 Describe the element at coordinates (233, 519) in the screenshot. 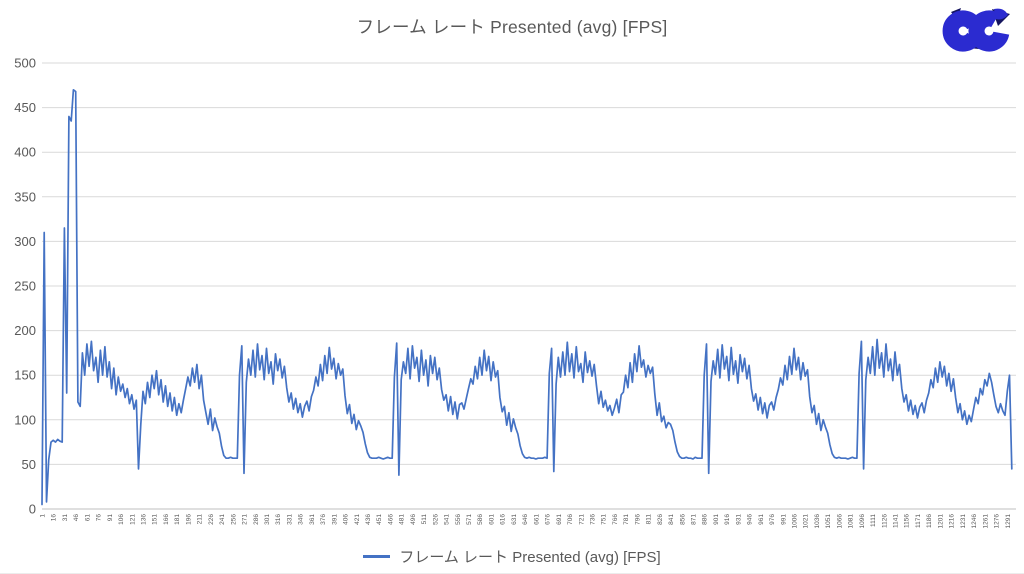

I see `x-axis-label: 256` at that location.